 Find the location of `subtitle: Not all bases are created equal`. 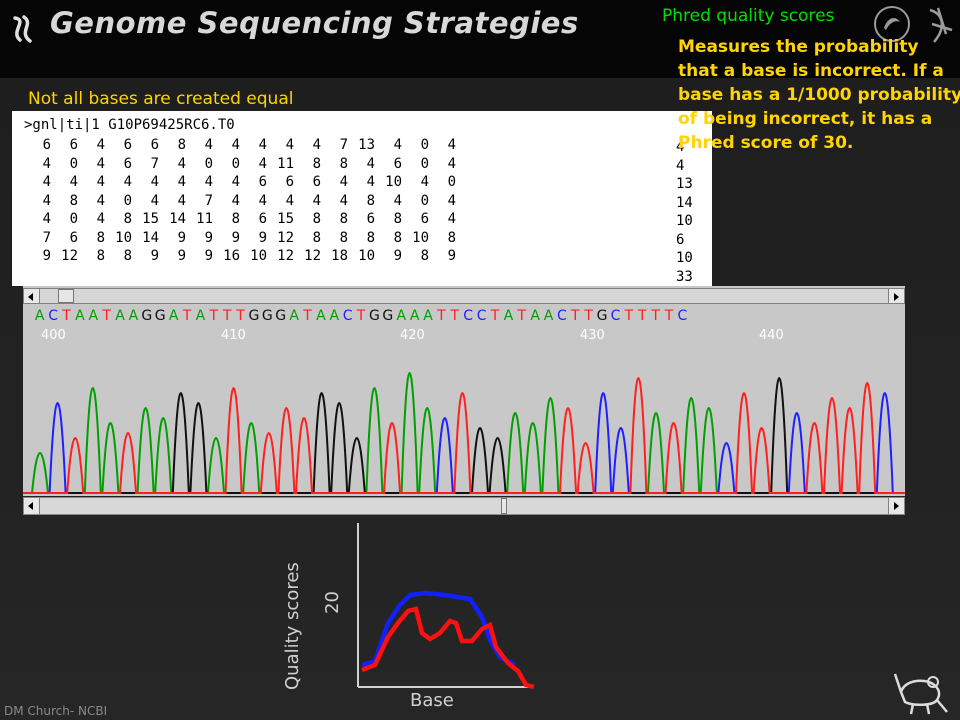

subtitle: Not all bases are created equal is located at coordinates (161, 99).